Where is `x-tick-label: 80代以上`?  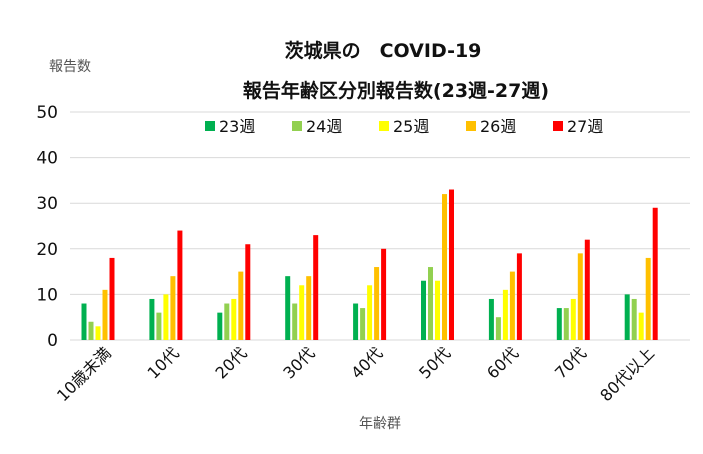 x-tick-label: 80代以上 is located at coordinates (627, 374).